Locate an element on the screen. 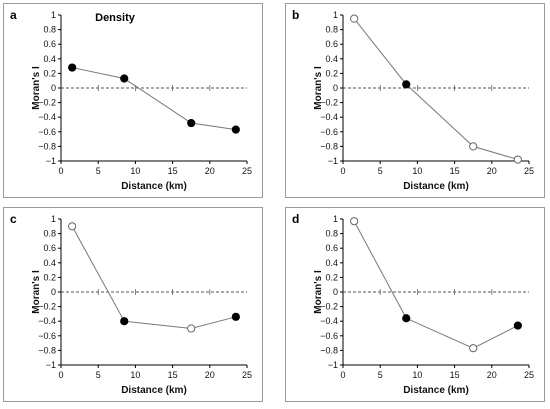  panel-label: b is located at coordinates (295, 15).